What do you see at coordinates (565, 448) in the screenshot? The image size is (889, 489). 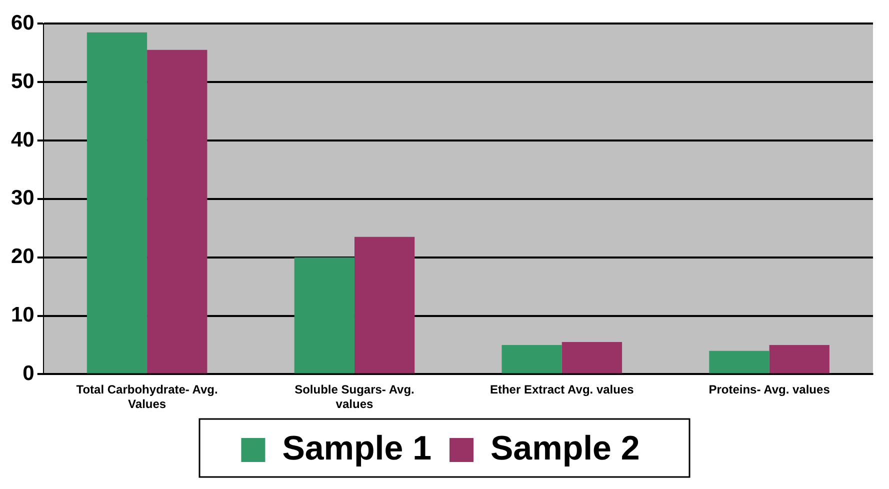 I see `legend-label: Sample 2` at bounding box center [565, 448].